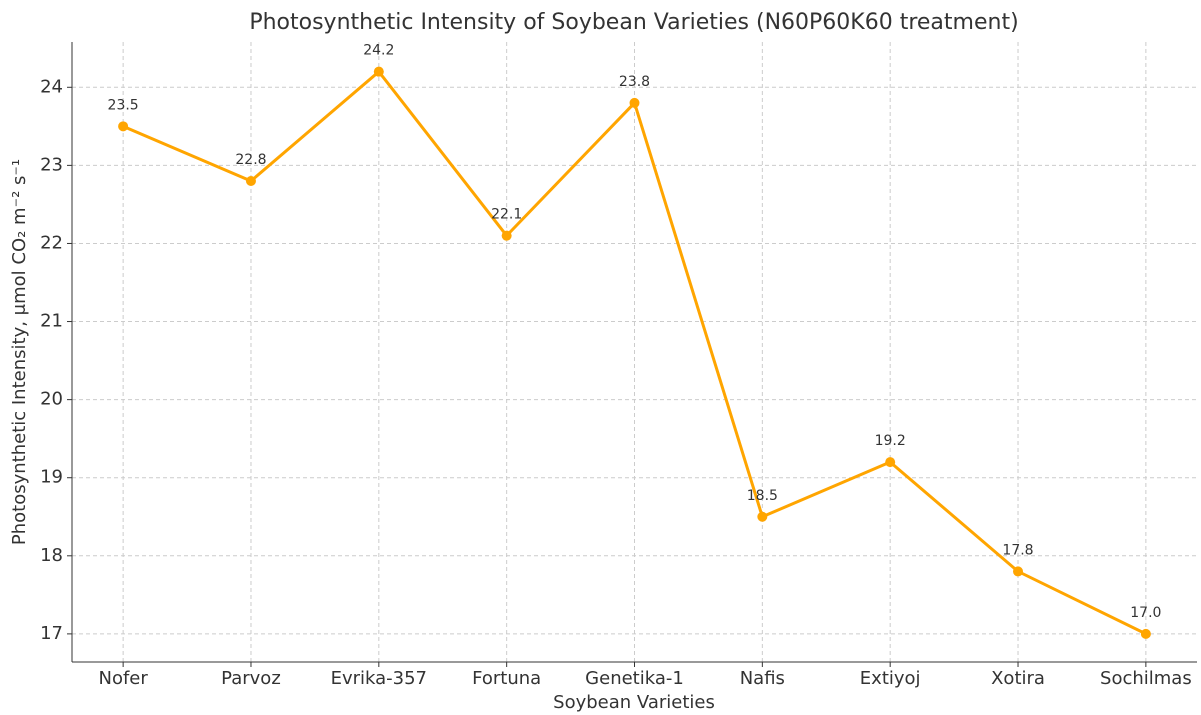 This screenshot has height=715, width=1201. Describe the element at coordinates (634, 702) in the screenshot. I see `x-axis-label: Soybean Varieties` at that location.